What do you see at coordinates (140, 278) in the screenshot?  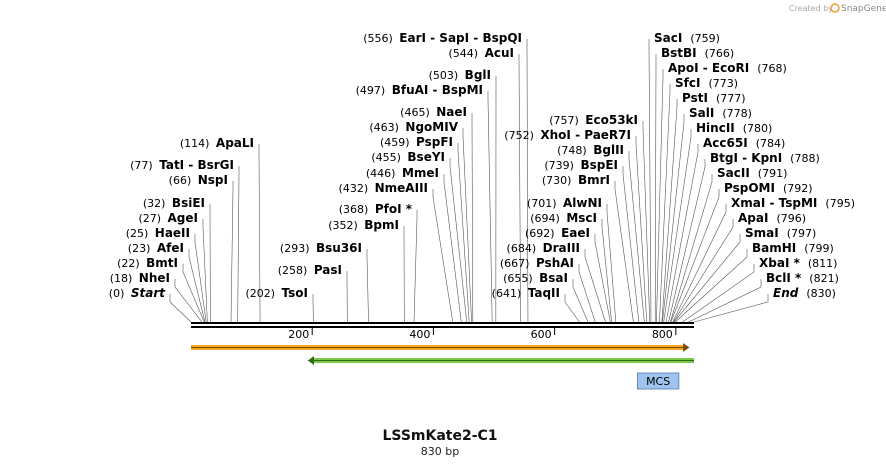 I see `enzyme-site-label: (18) NheI` at bounding box center [140, 278].